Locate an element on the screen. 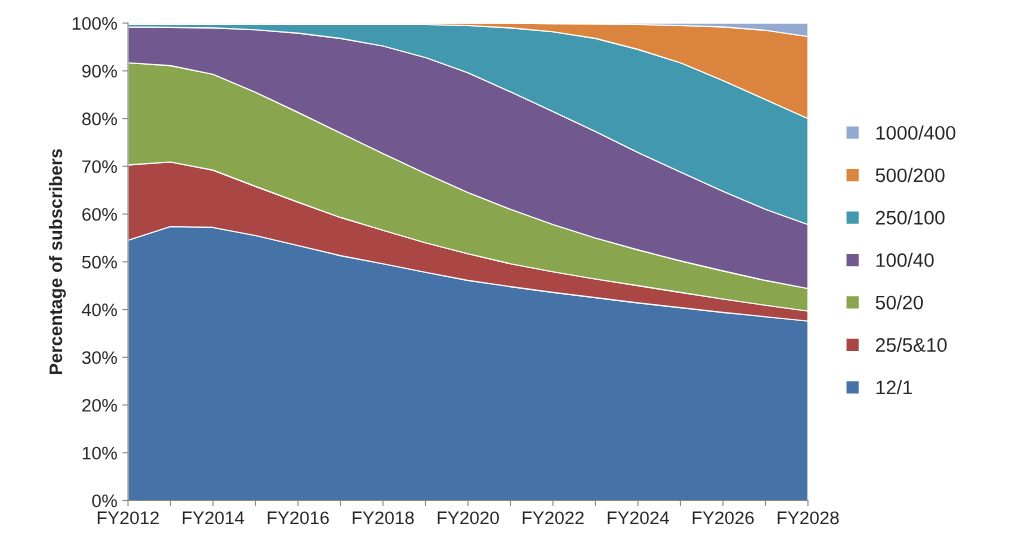  legend-label: 100/40 is located at coordinates (905, 260).